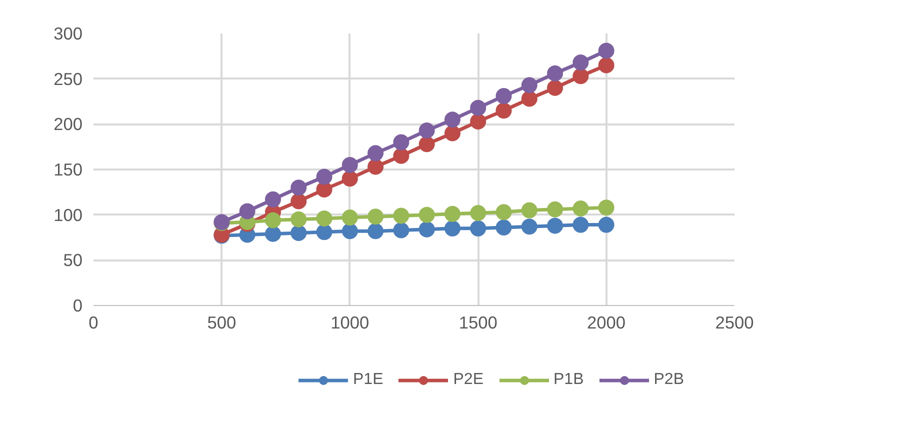 This screenshot has height=433, width=914. I want to click on x-tick-label: 2500, so click(734, 322).